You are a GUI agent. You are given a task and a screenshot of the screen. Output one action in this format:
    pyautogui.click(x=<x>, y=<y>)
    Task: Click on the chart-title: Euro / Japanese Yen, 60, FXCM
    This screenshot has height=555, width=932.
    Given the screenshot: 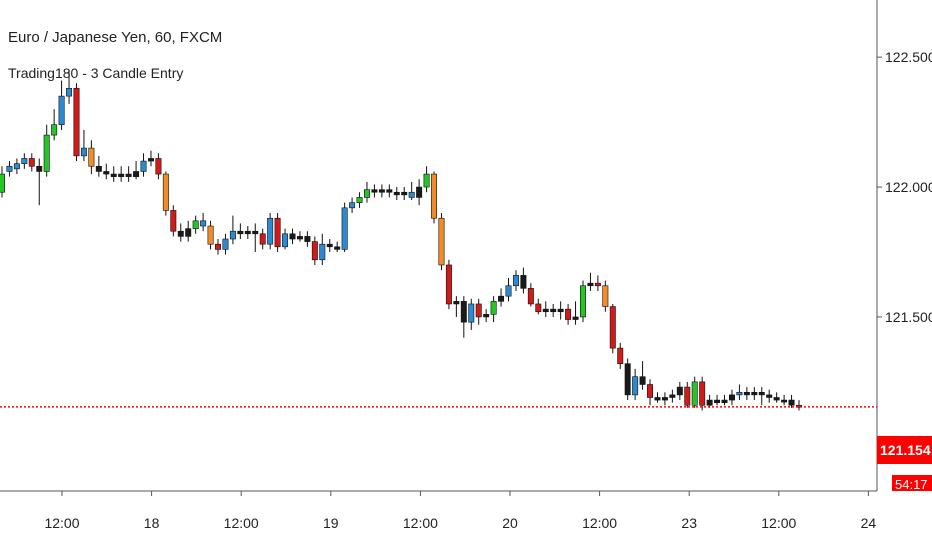 What is the action you would take?
    pyautogui.click(x=115, y=37)
    